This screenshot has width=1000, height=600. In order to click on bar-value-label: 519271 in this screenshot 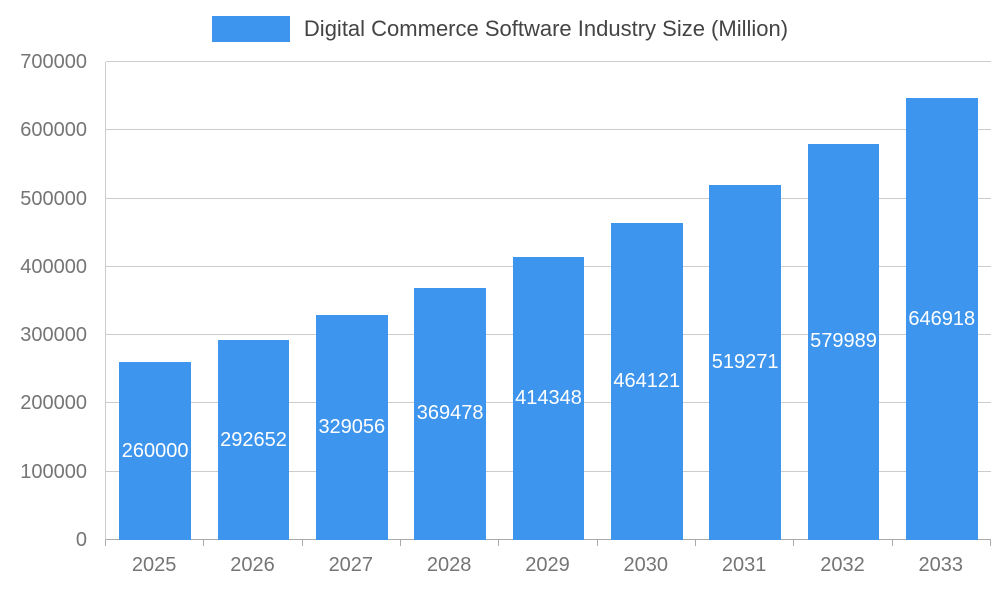, I will do `click(745, 362)`.